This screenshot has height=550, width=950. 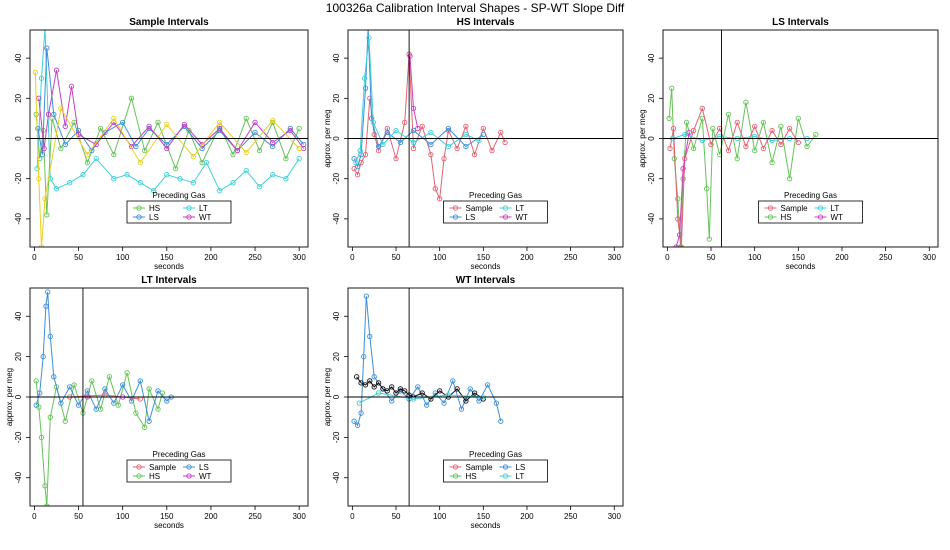 What do you see at coordinates (810, 207) in the screenshot?
I see `legend: Preceding Gas Sample LT HS WT` at bounding box center [810, 207].